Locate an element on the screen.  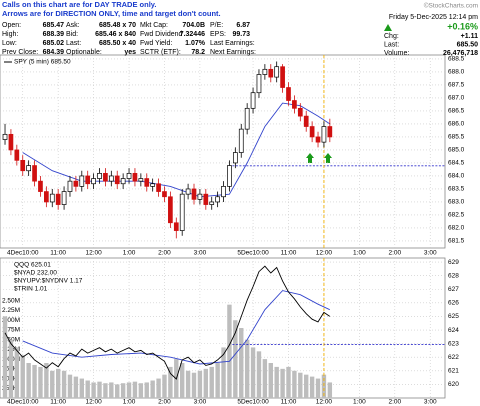
field-label: Mkt Cap: is located at coordinates (154, 25).